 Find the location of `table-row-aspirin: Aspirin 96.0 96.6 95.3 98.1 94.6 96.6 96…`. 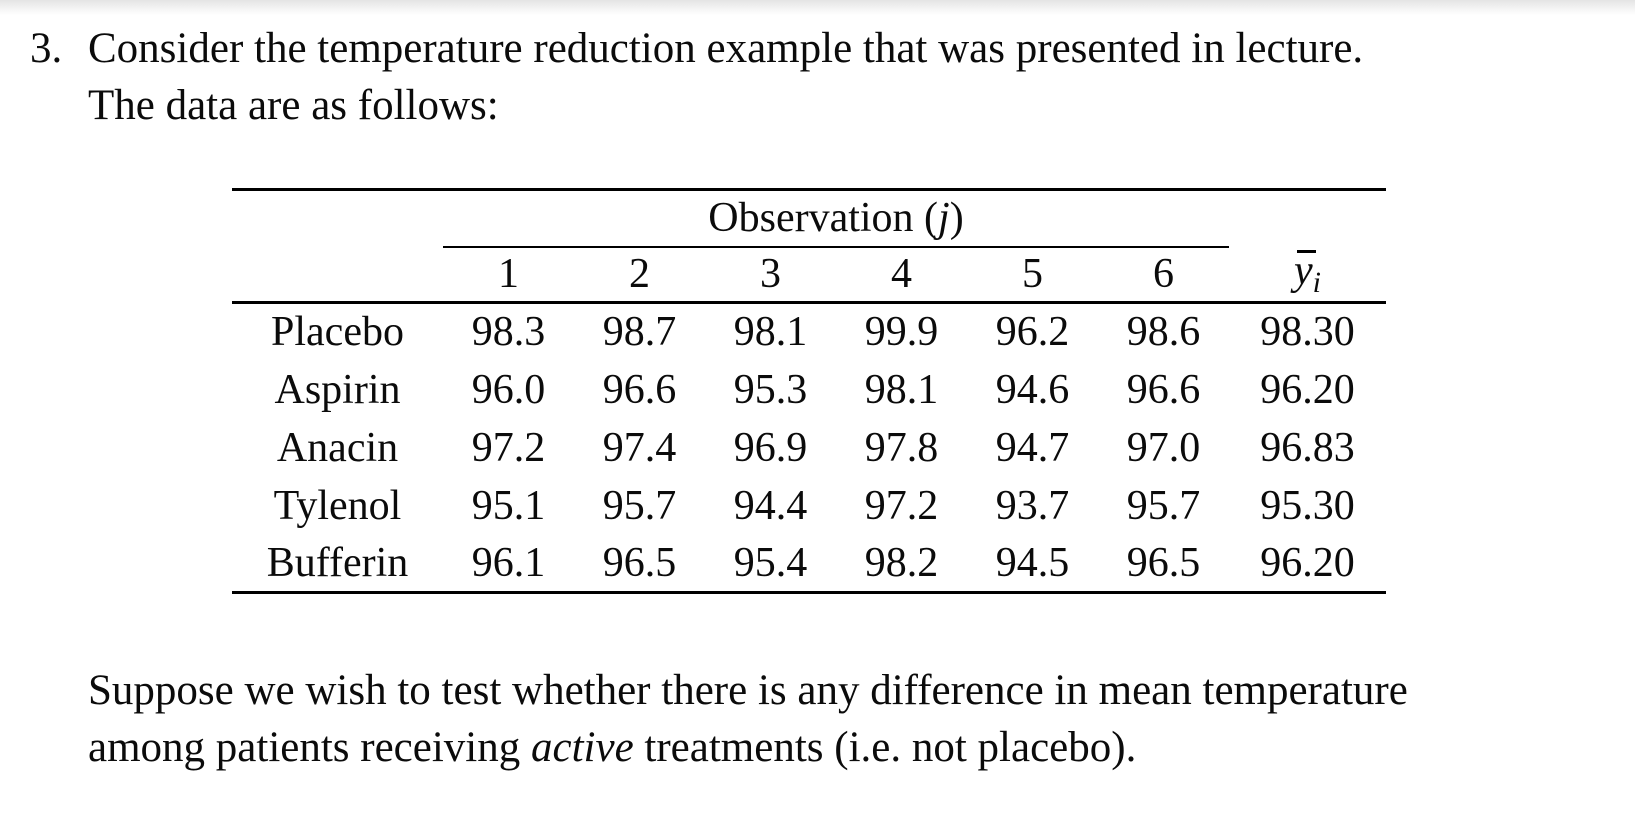

table-row-aspirin: Aspirin 96.0 96.6 95.3 98.1 94.6 96.6 96… is located at coordinates (809, 390).